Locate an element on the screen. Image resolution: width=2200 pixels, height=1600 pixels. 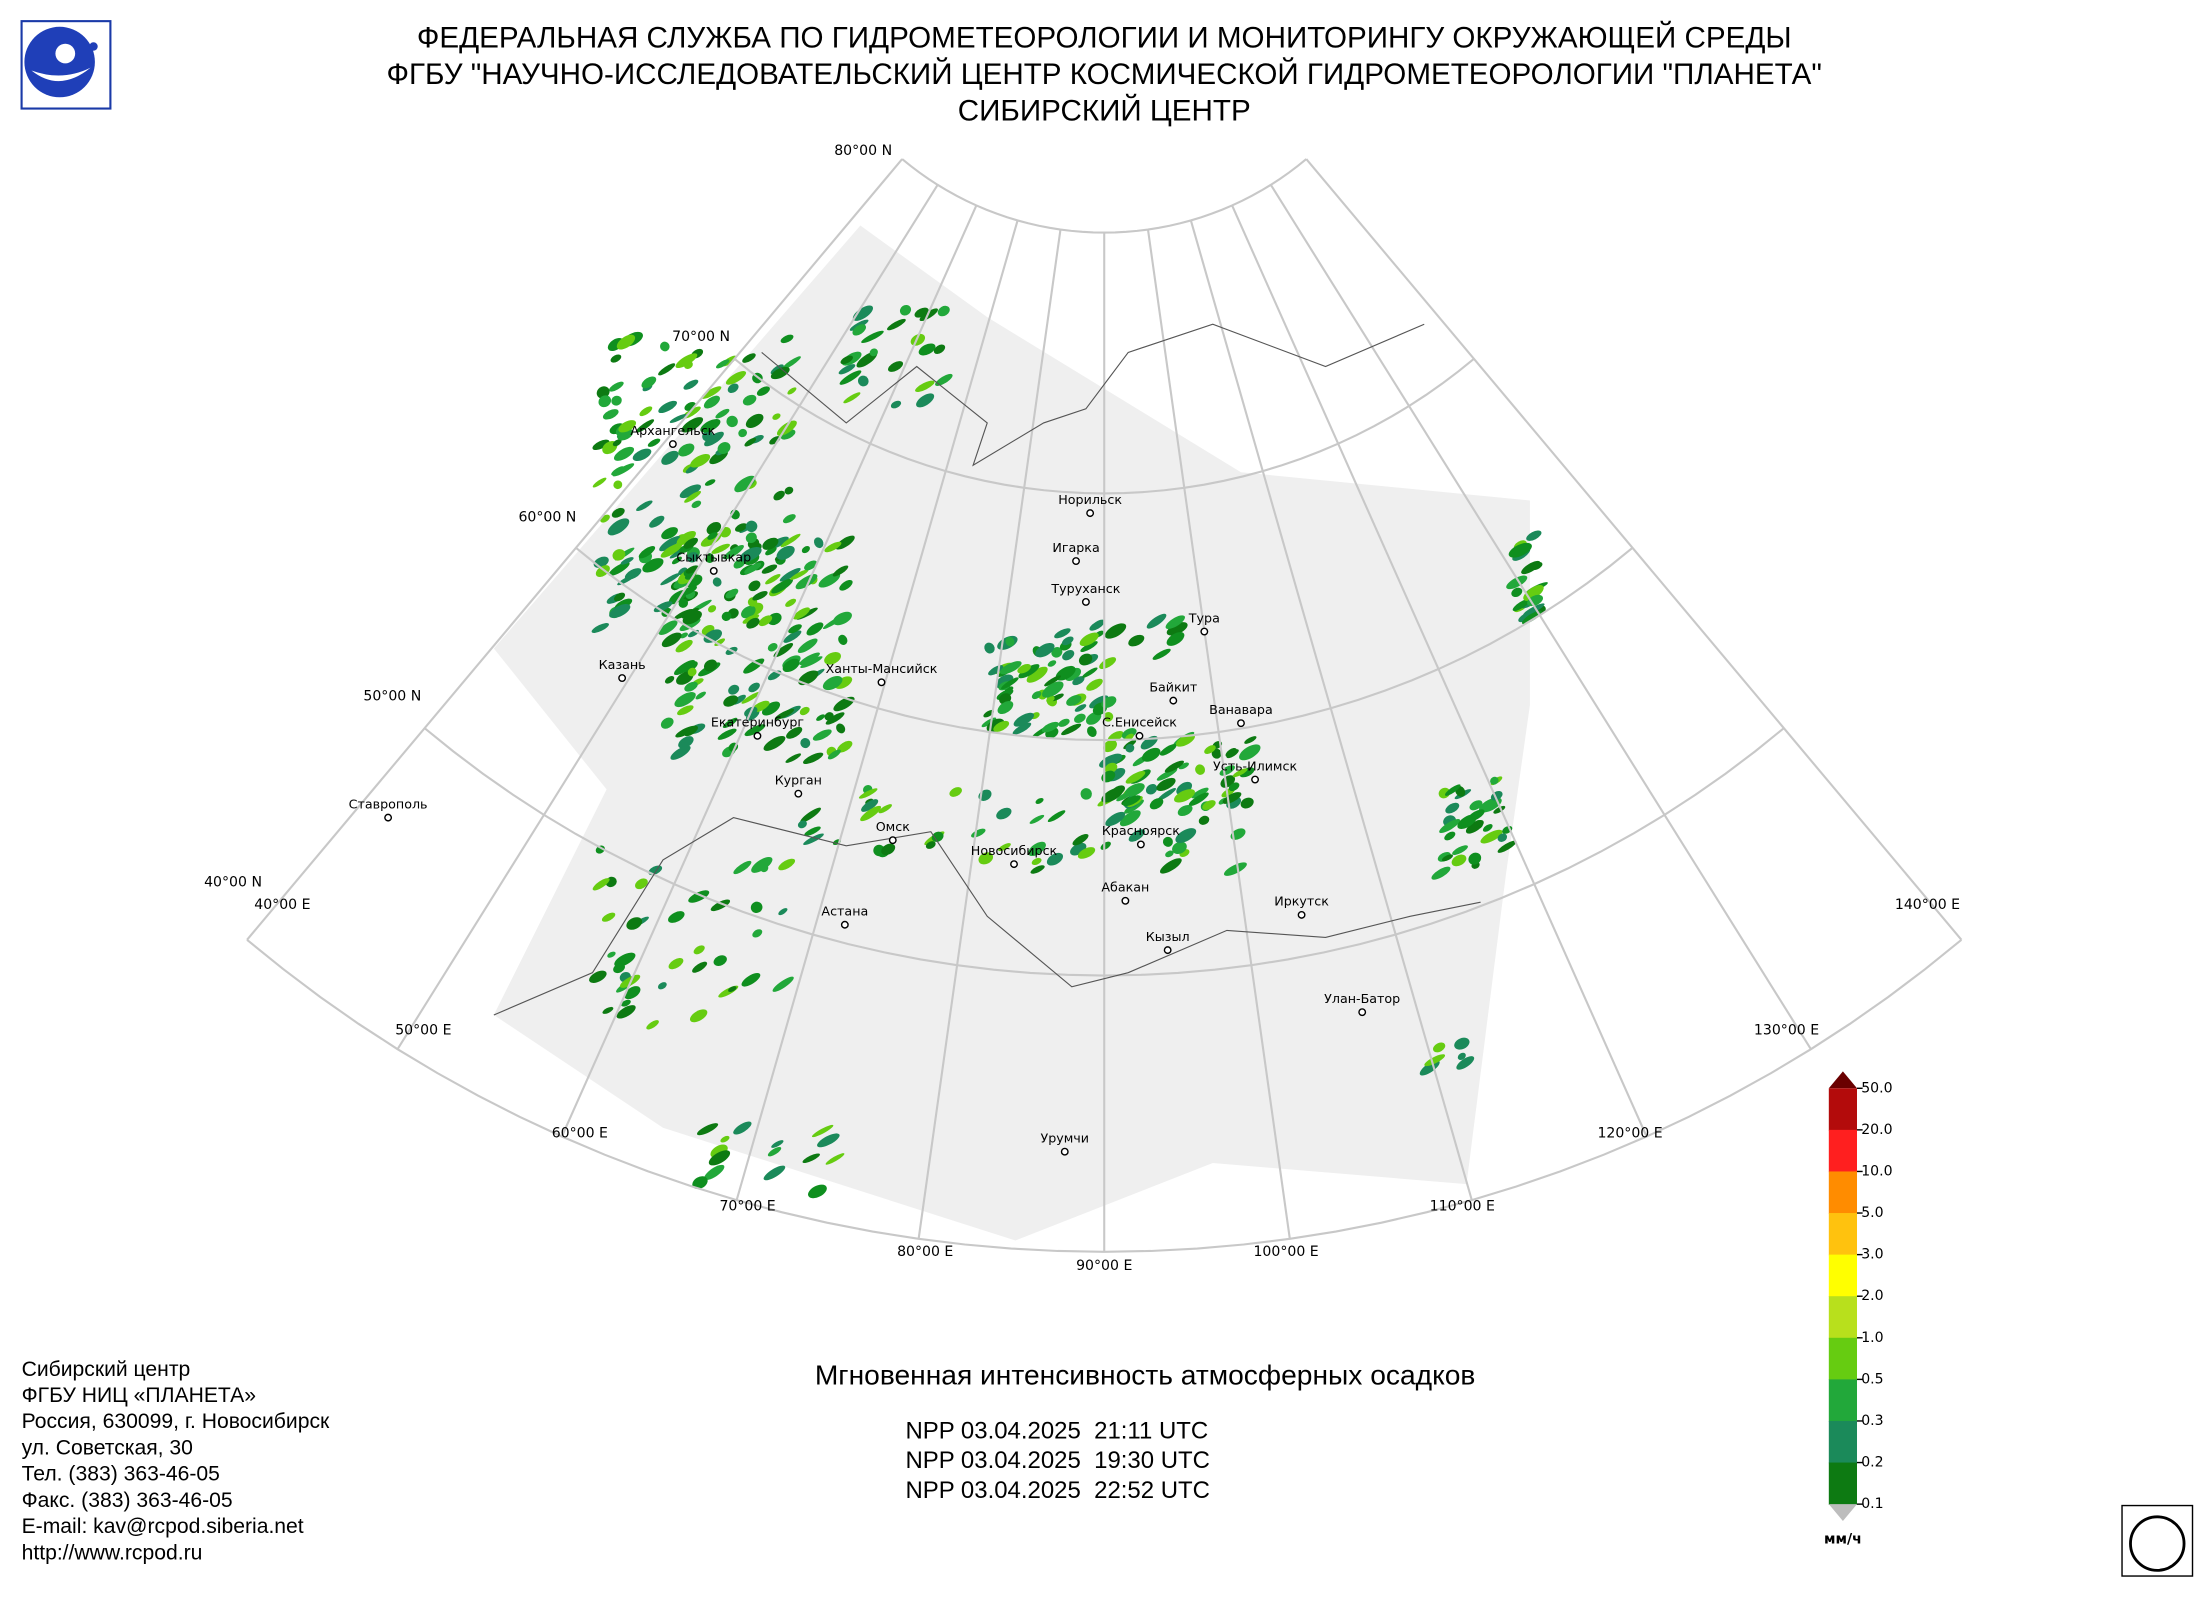
logo-globe is located at coordinates (59, 62).